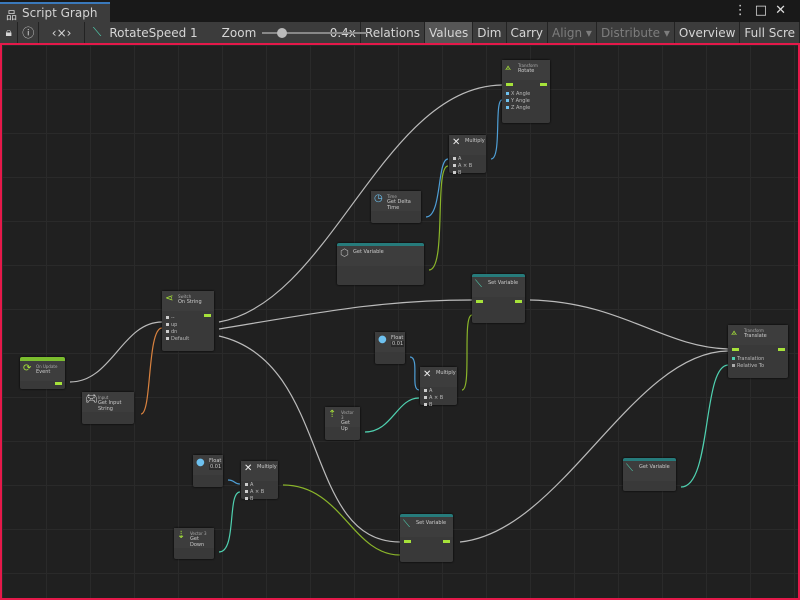  I want to click on maximize-icon: □, so click(765, 10).